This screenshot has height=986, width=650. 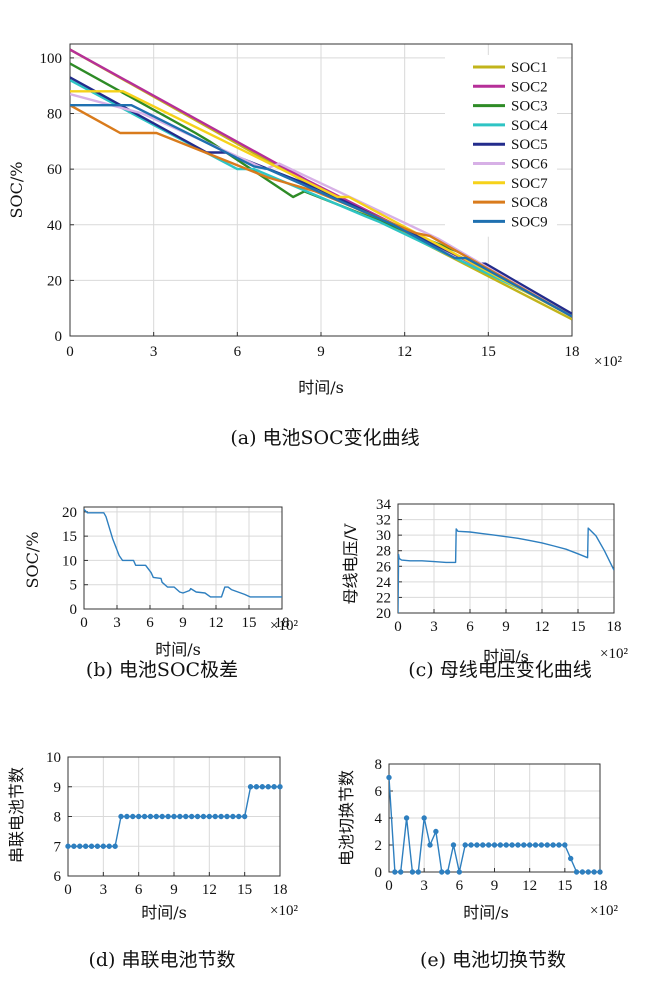 What do you see at coordinates (383, 521) in the screenshot?
I see `y-tick-label: 32` at bounding box center [383, 521].